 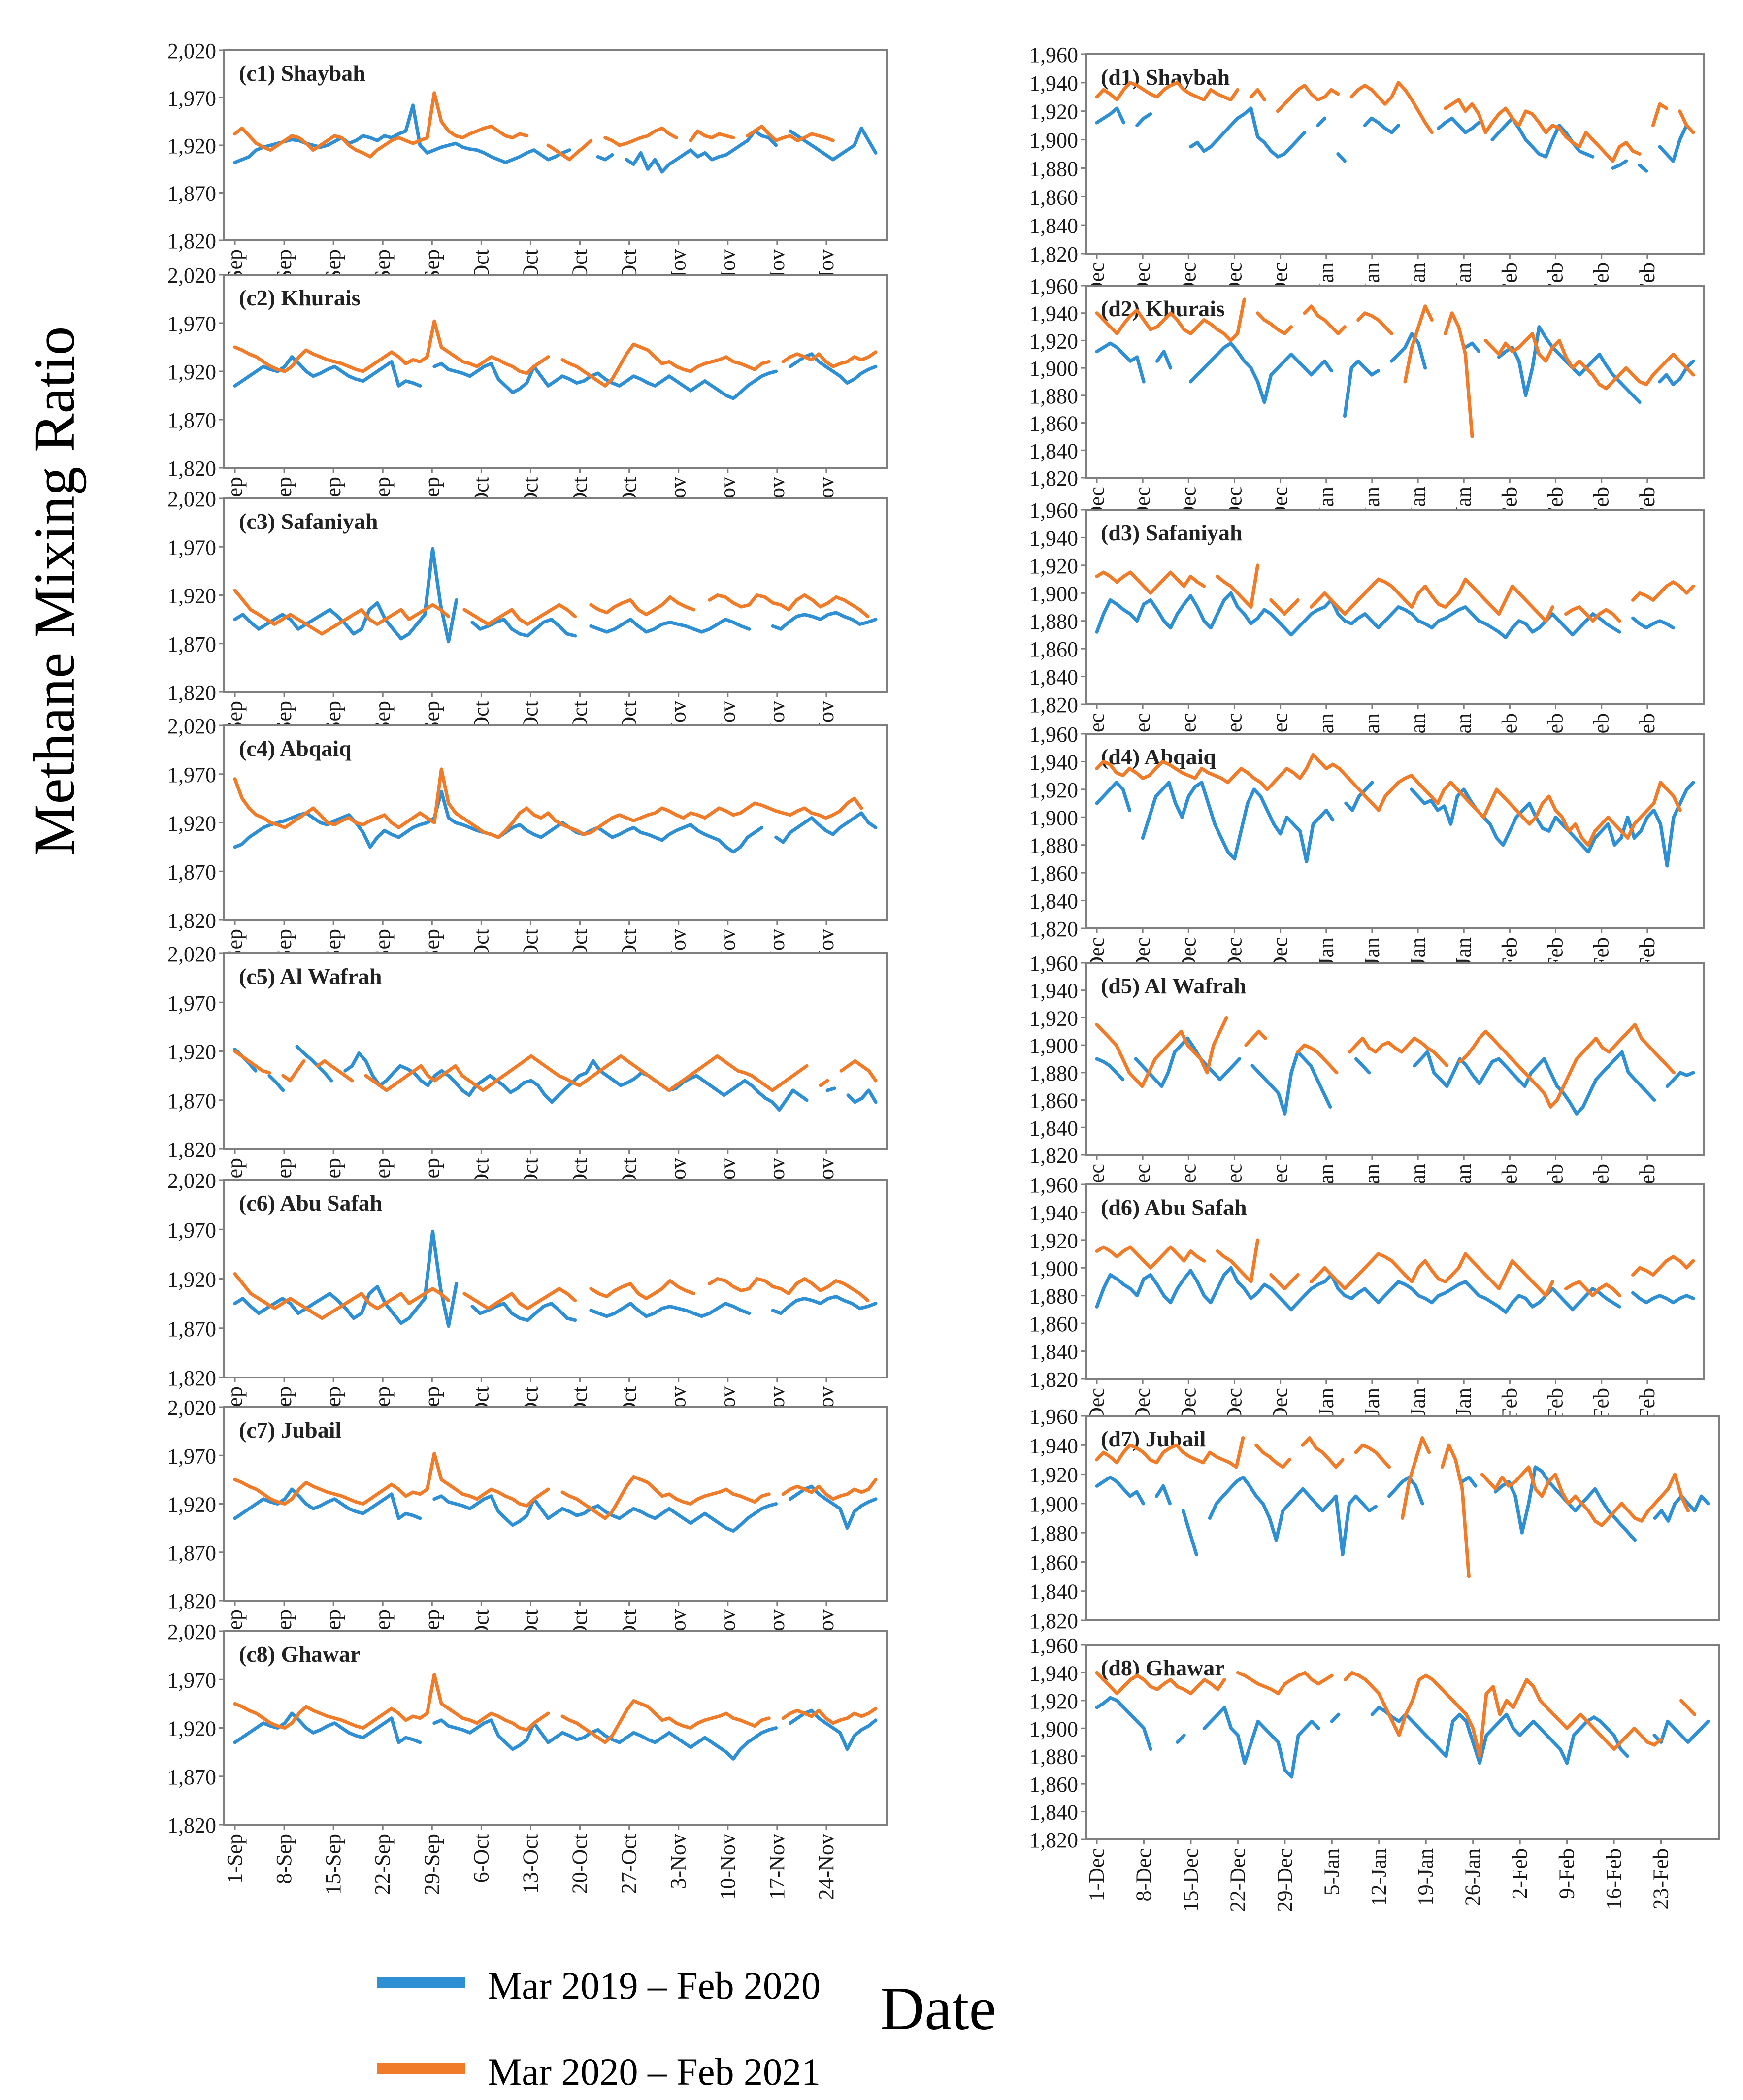 I want to click on x-tick-label: 12-Jan, so click(x=1379, y=1877).